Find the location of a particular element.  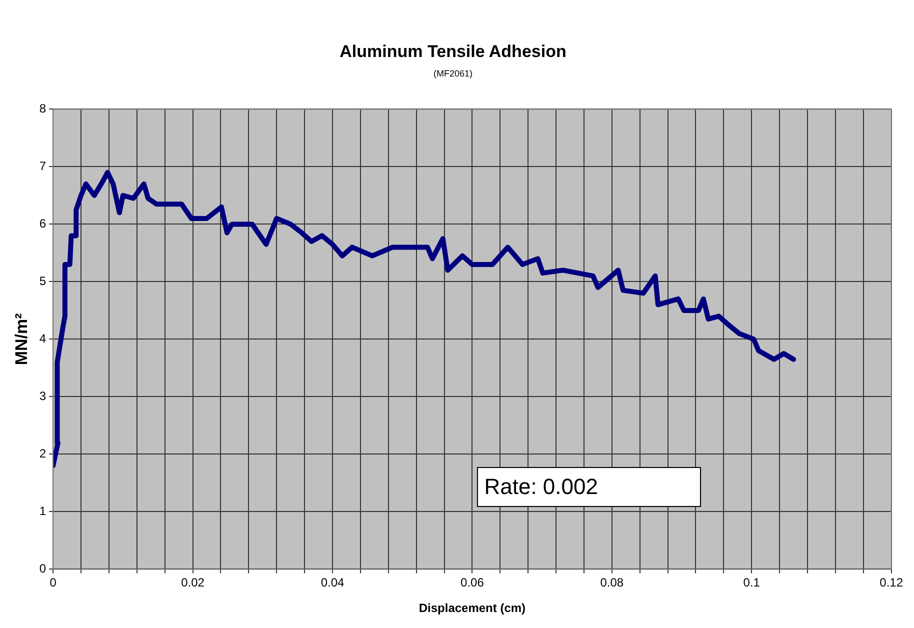

x-tick-label: 0.06 is located at coordinates (472, 583).